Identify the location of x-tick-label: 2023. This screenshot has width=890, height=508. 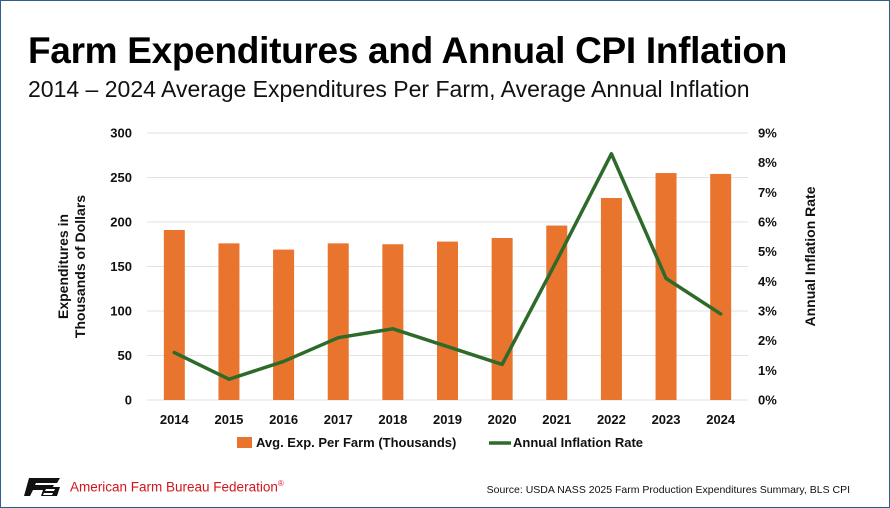
(666, 419).